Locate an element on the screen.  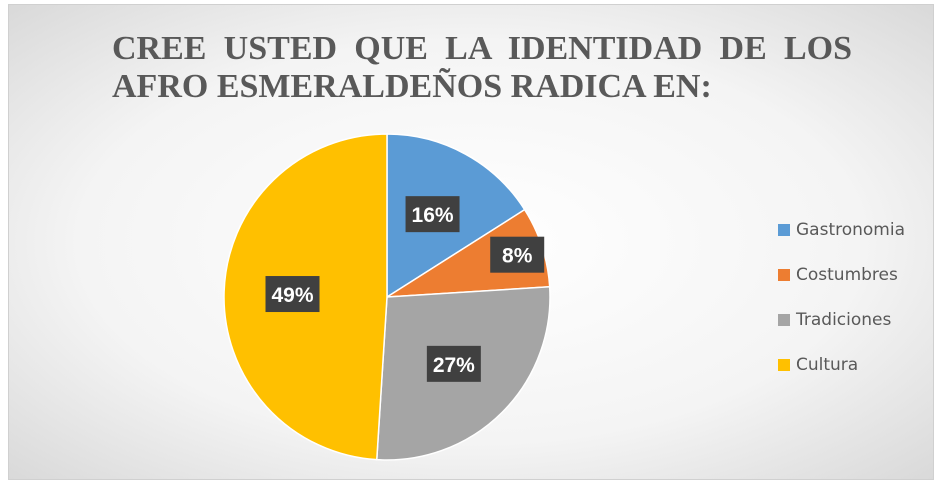
legend-label: Tradiciones is located at coordinates (843, 320).